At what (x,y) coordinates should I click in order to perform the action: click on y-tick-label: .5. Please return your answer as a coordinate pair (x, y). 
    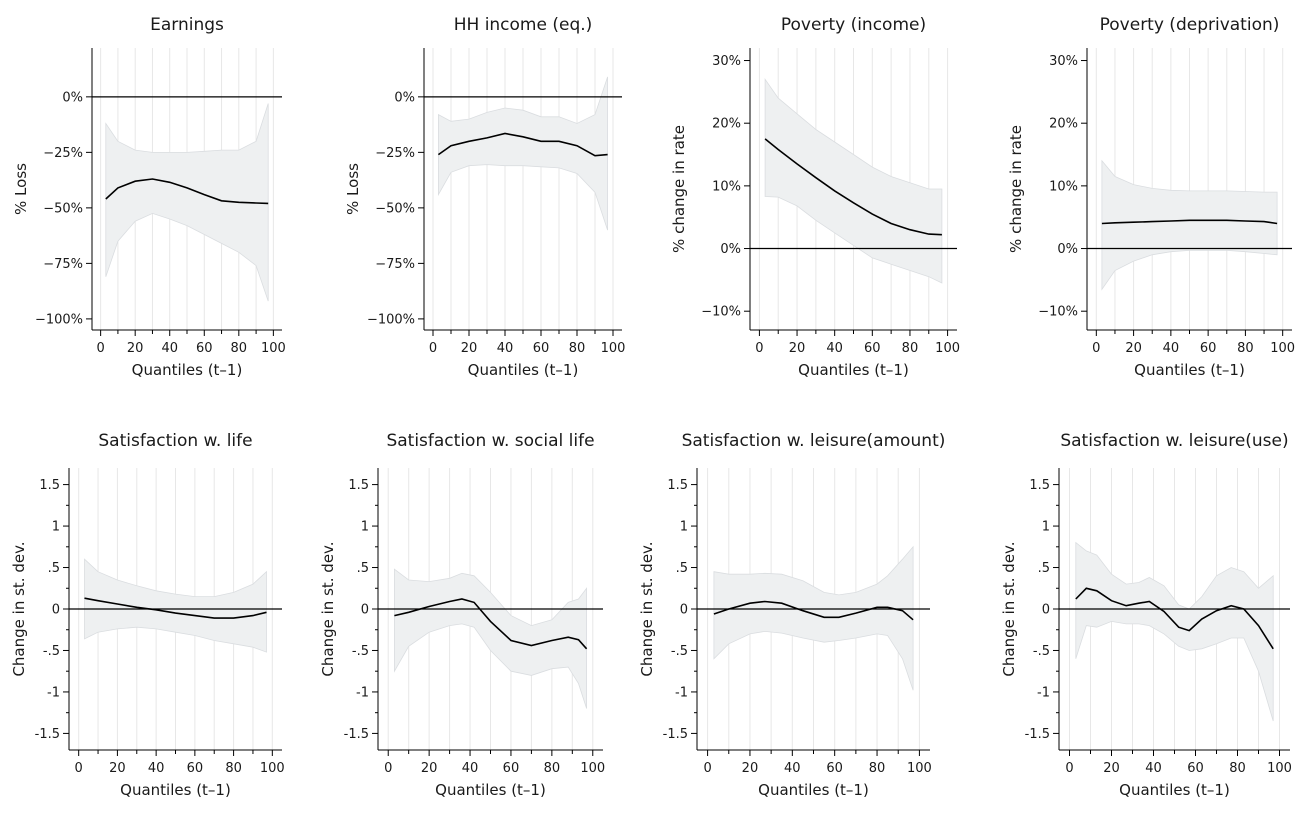
    Looking at the image, I should click on (363, 568).